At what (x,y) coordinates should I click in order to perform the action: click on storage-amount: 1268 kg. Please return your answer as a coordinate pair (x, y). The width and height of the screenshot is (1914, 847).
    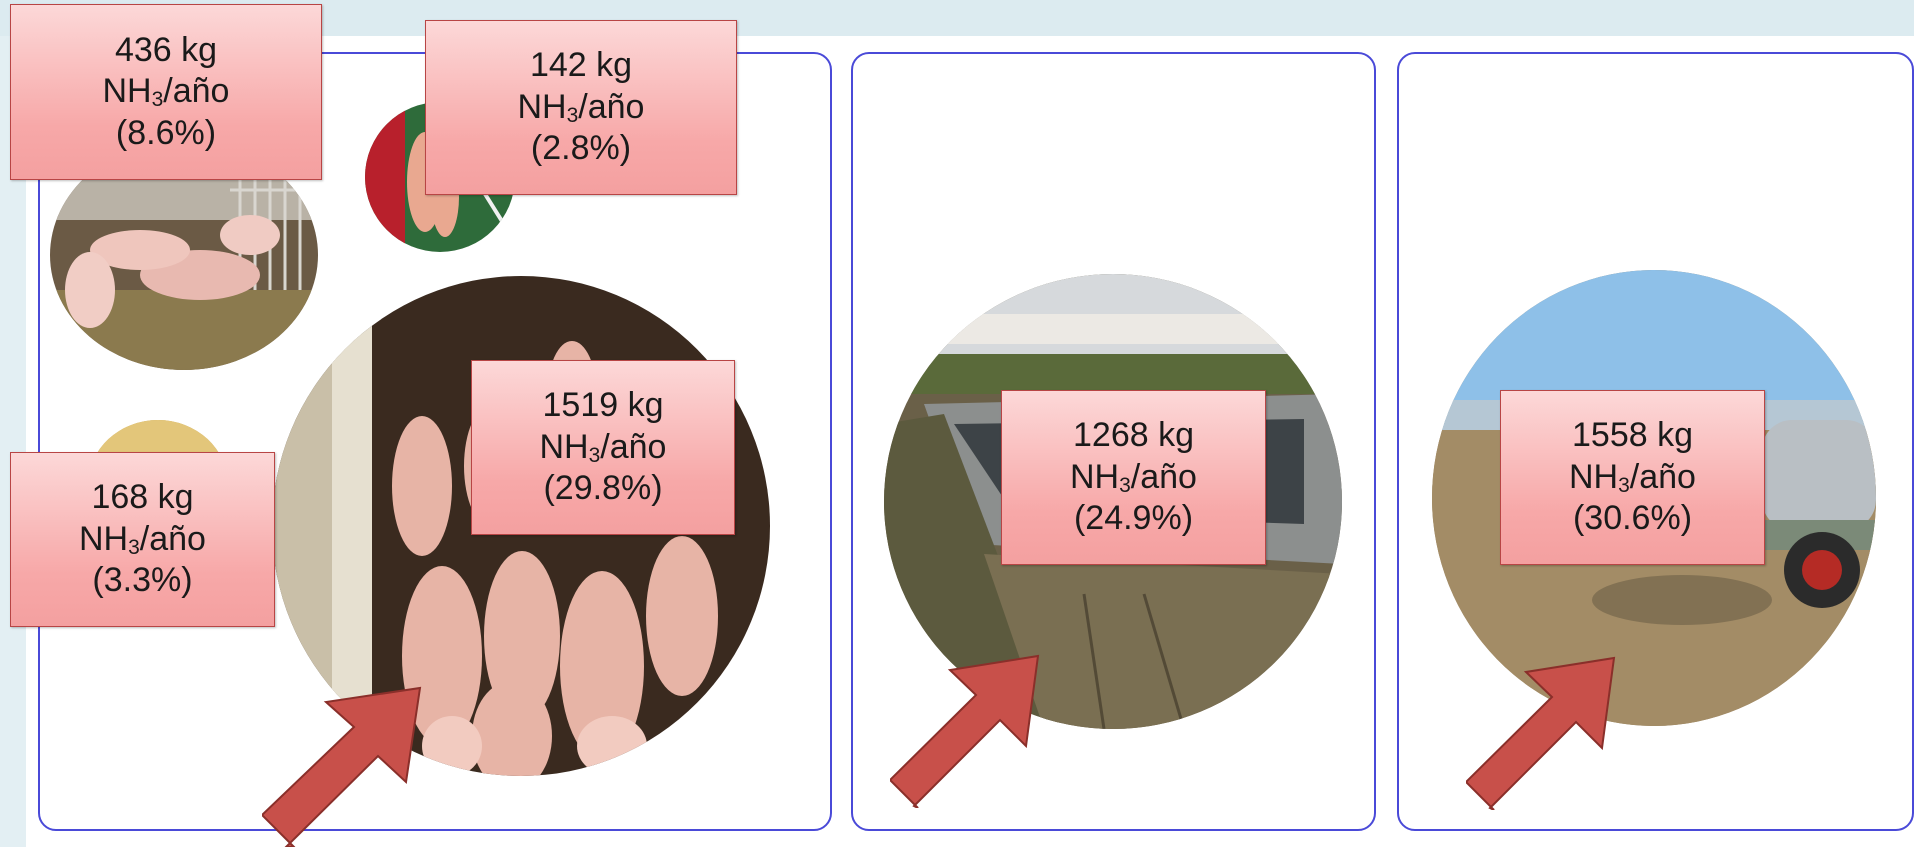
    Looking at the image, I should click on (1133, 435).